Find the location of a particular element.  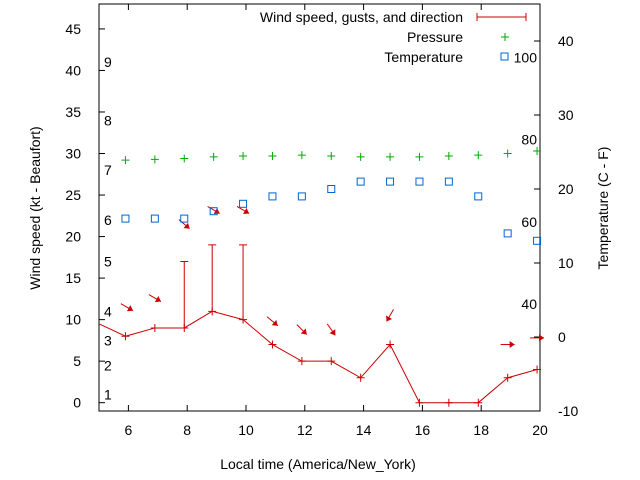

wind-tick-label: 25 is located at coordinates (73, 195).